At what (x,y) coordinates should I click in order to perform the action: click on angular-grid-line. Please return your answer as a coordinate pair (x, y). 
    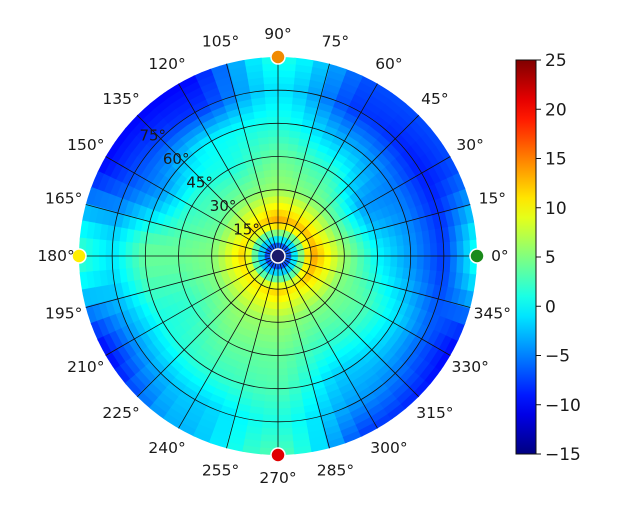
    Looking at the image, I should click on (348, 186).